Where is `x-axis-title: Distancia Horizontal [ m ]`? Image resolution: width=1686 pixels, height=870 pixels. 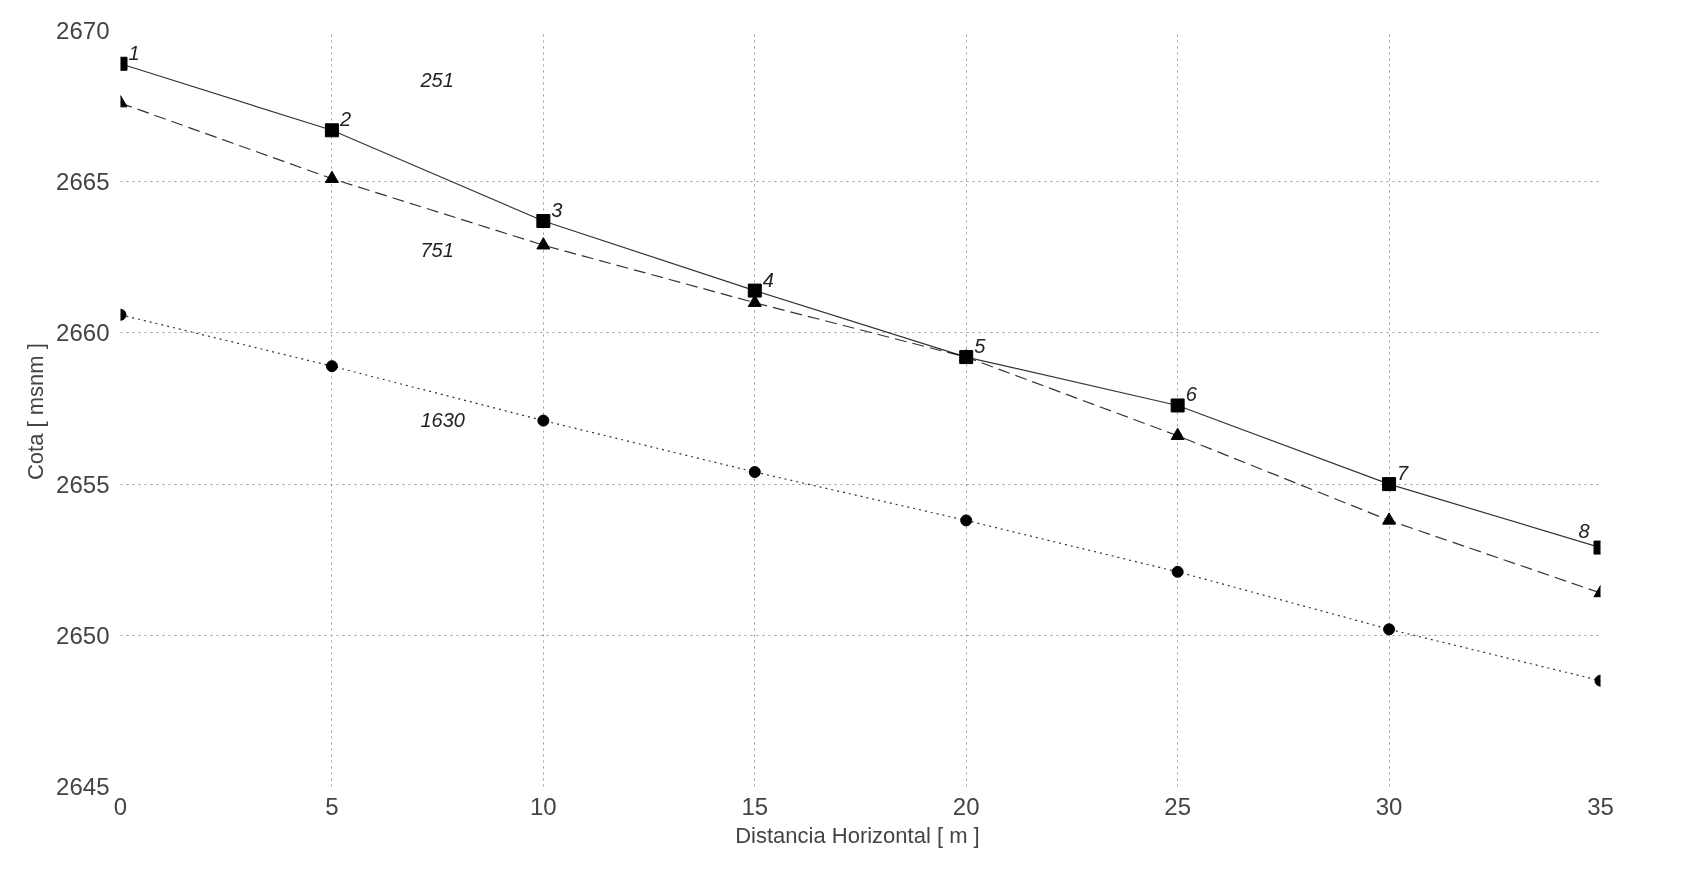
x-axis-title: Distancia Horizontal [ m ] is located at coordinates (857, 835).